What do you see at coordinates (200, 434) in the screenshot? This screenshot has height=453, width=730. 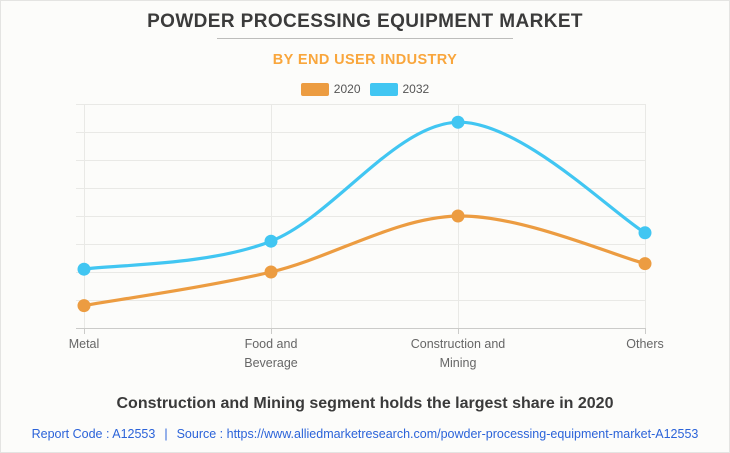 I see `source-label: Source :` at bounding box center [200, 434].